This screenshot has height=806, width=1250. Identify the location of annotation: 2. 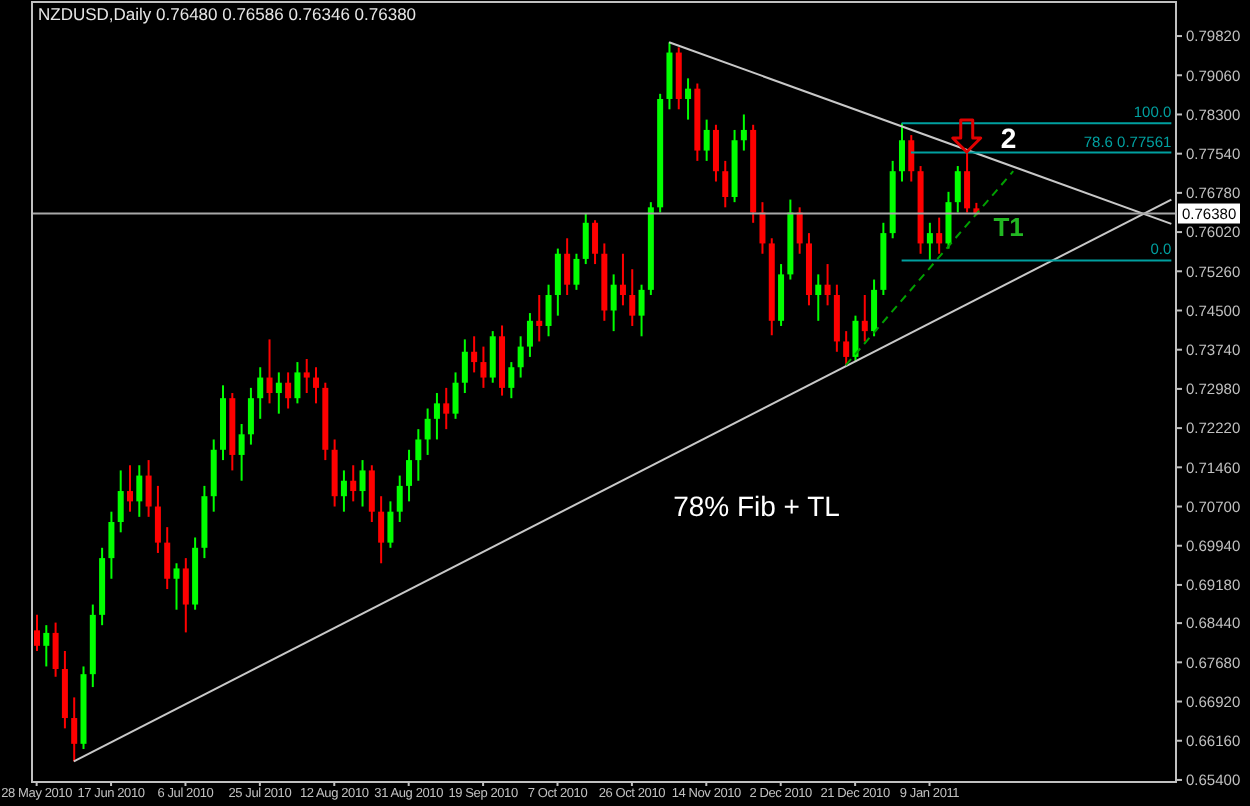
(1008, 138).